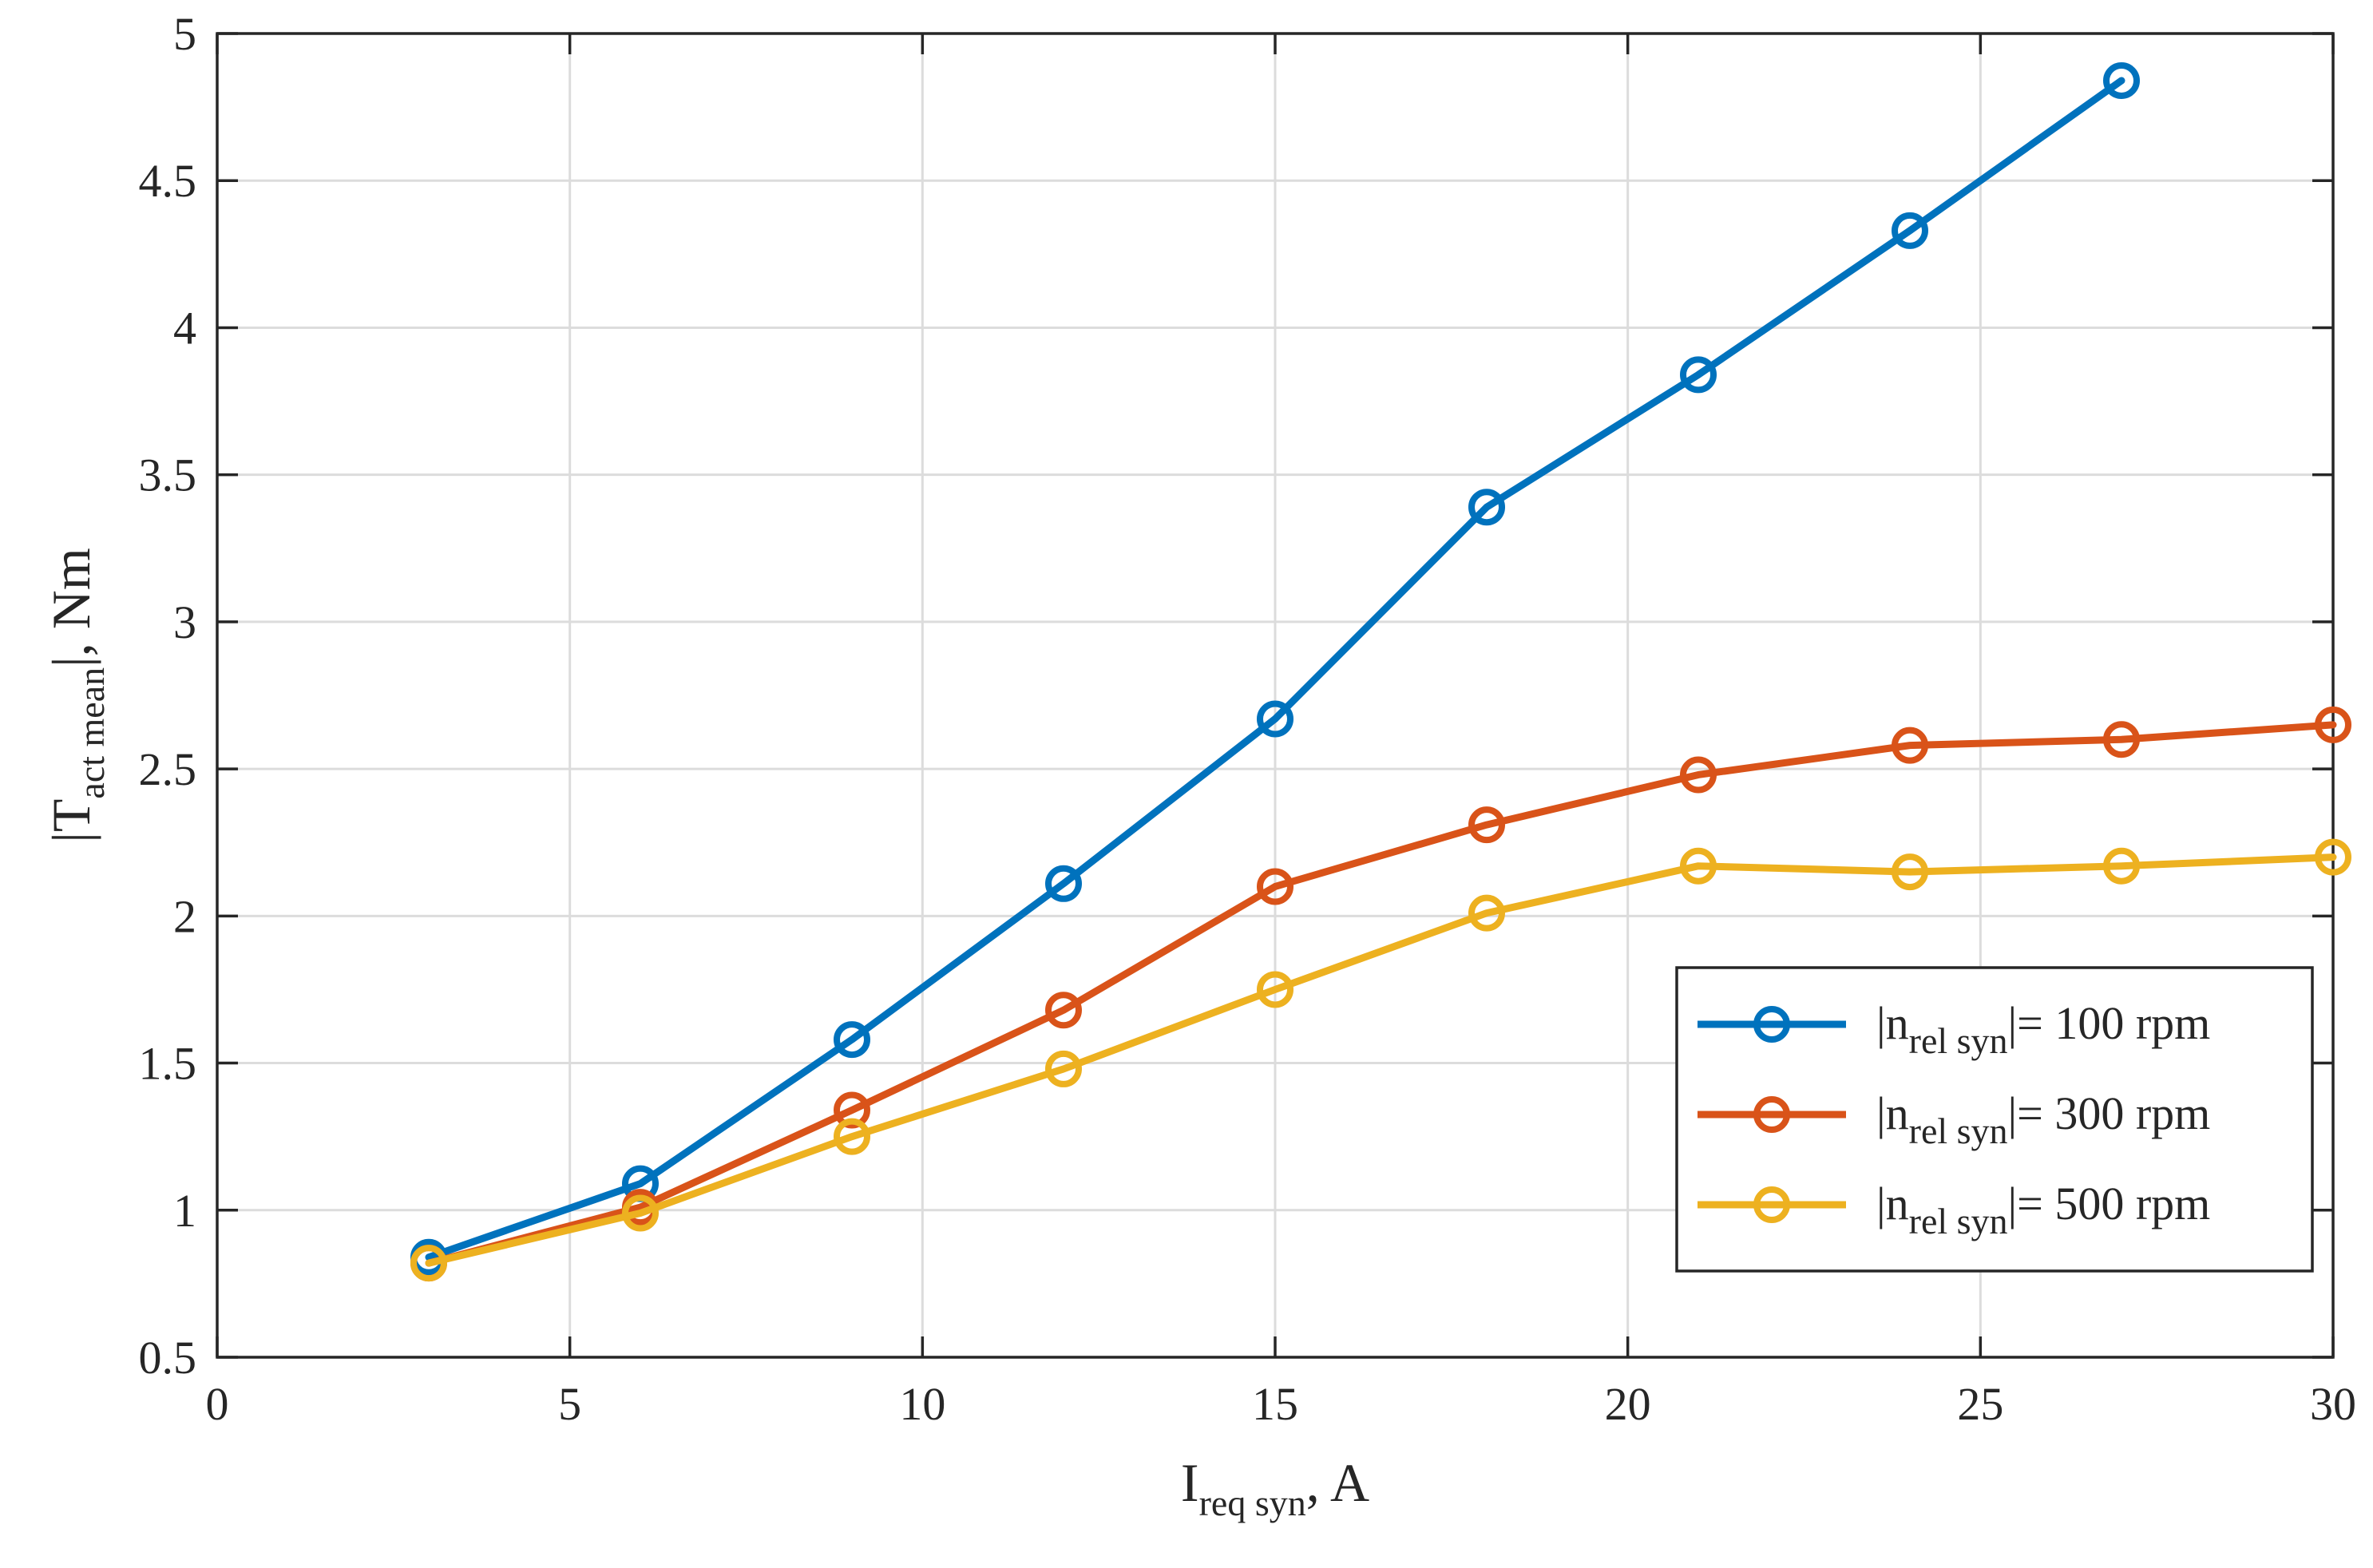 The width and height of the screenshot is (2373, 1568). I want to click on y-tick-label: 5, so click(185, 34).